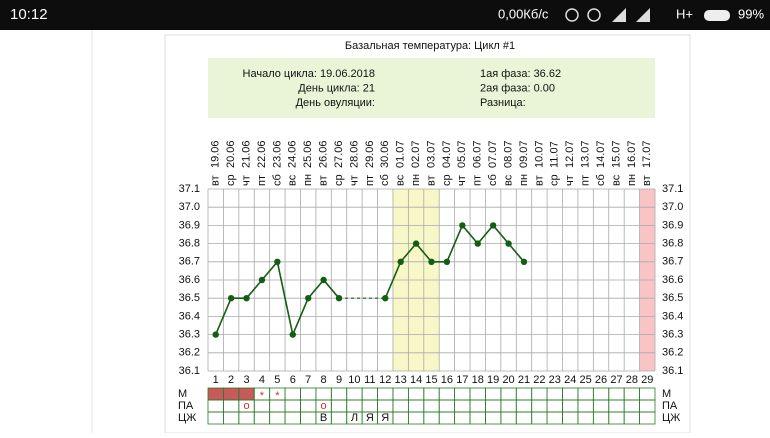 This screenshot has height=438, width=770. I want to click on y-tick-label: 36.3, so click(189, 335).